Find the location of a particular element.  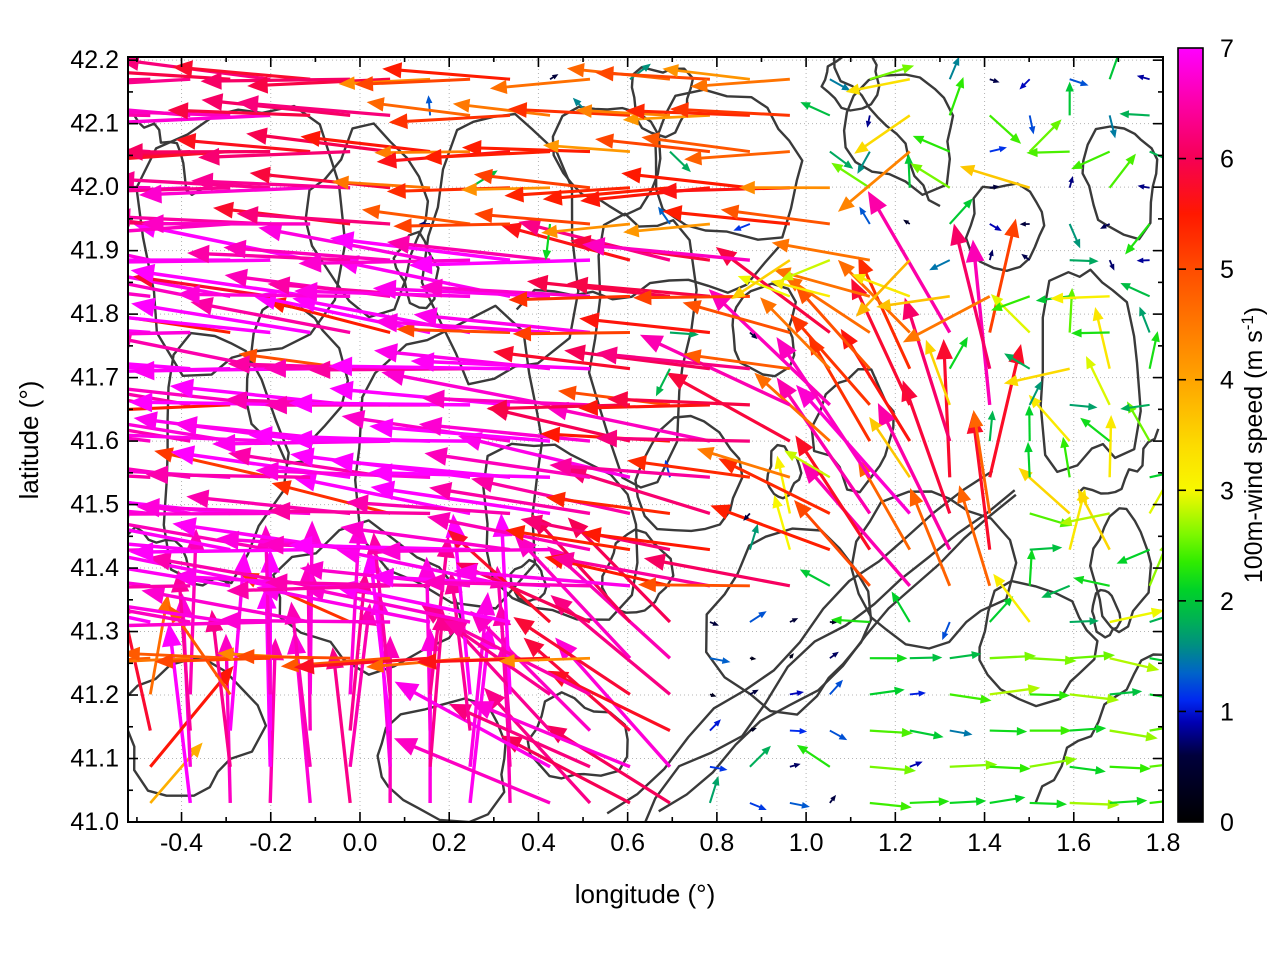

y-tick-label: 41.0 is located at coordinates (94, 822).